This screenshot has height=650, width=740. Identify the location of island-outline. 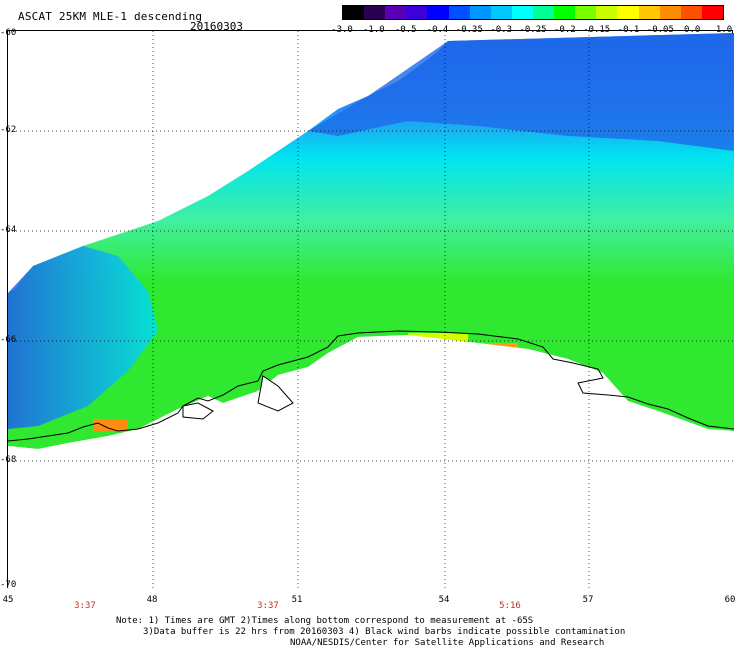
(198, 411).